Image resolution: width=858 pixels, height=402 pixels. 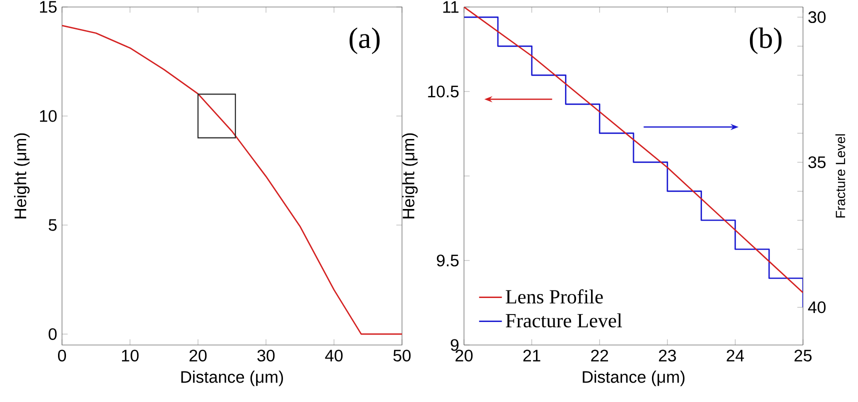 I want to click on y-tick-label: 15, so click(x=48, y=7).